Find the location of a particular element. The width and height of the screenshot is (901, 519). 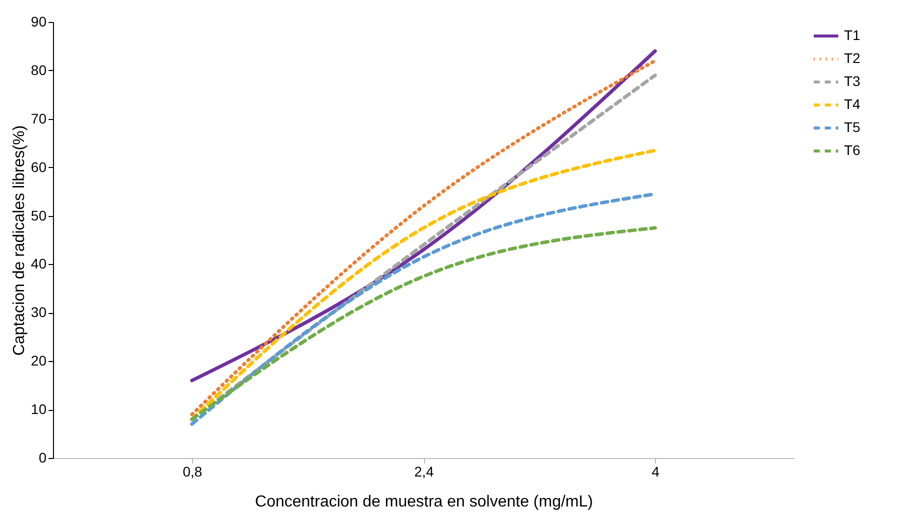

legend-label: T1 is located at coordinates (852, 35).